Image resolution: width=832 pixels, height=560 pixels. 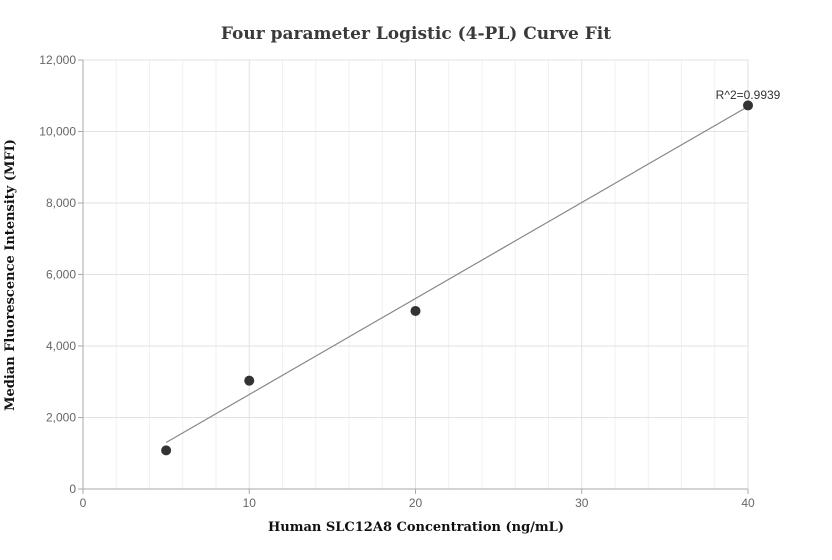 I want to click on y-tick-label: 2,000, so click(x=61, y=418).